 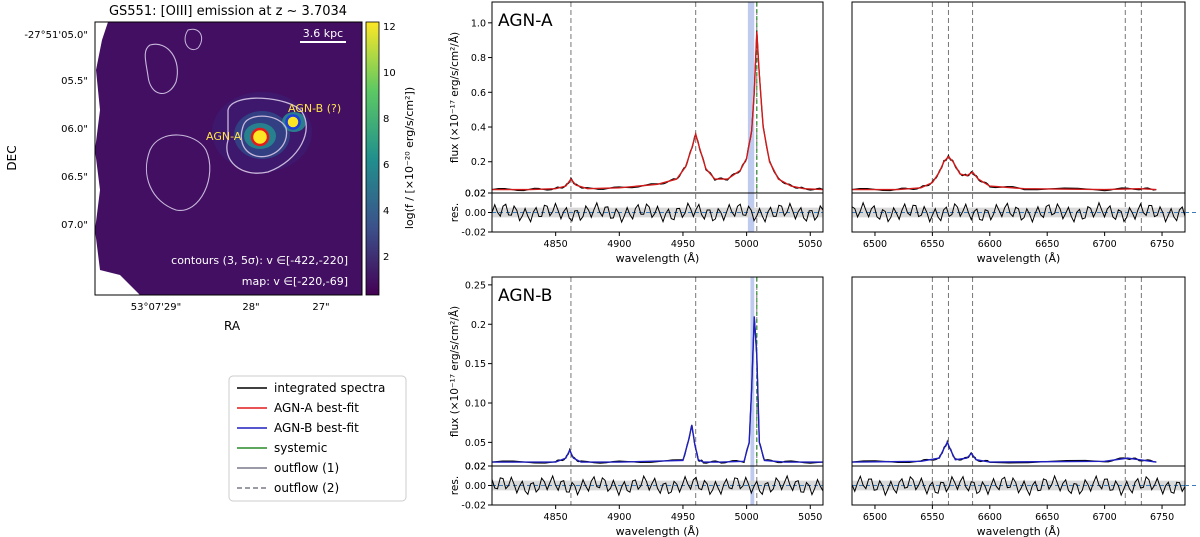 I want to click on y-tick-label: 0.6, so click(x=478, y=93).